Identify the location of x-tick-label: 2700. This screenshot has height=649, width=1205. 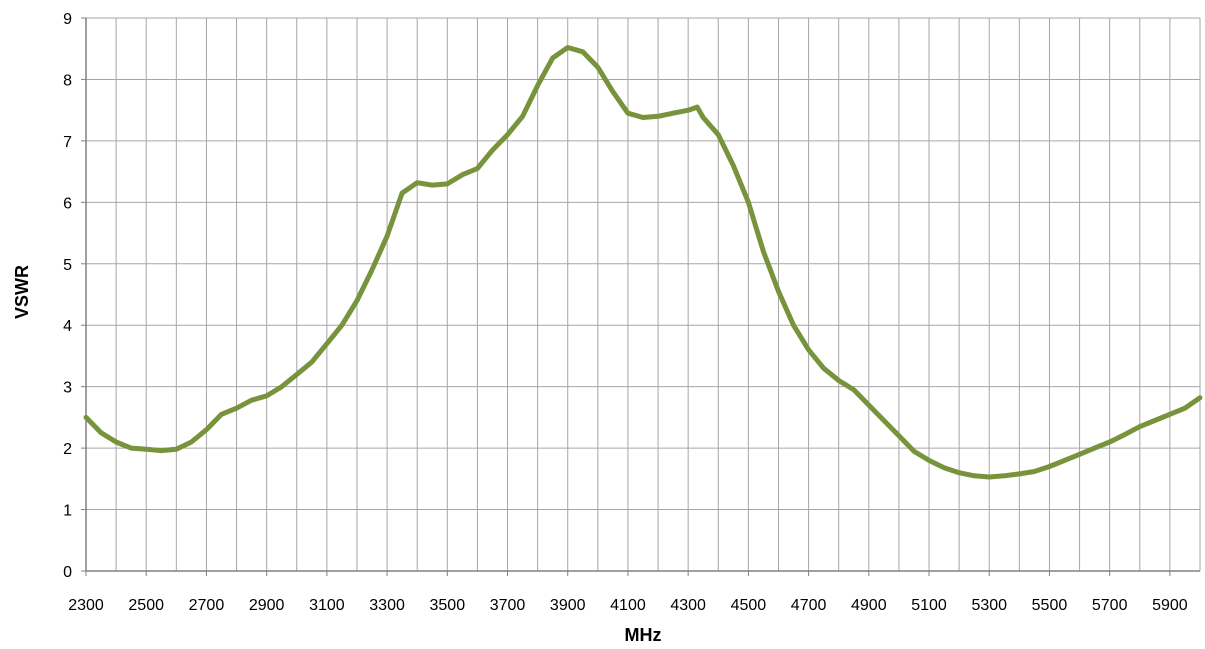
(207, 605).